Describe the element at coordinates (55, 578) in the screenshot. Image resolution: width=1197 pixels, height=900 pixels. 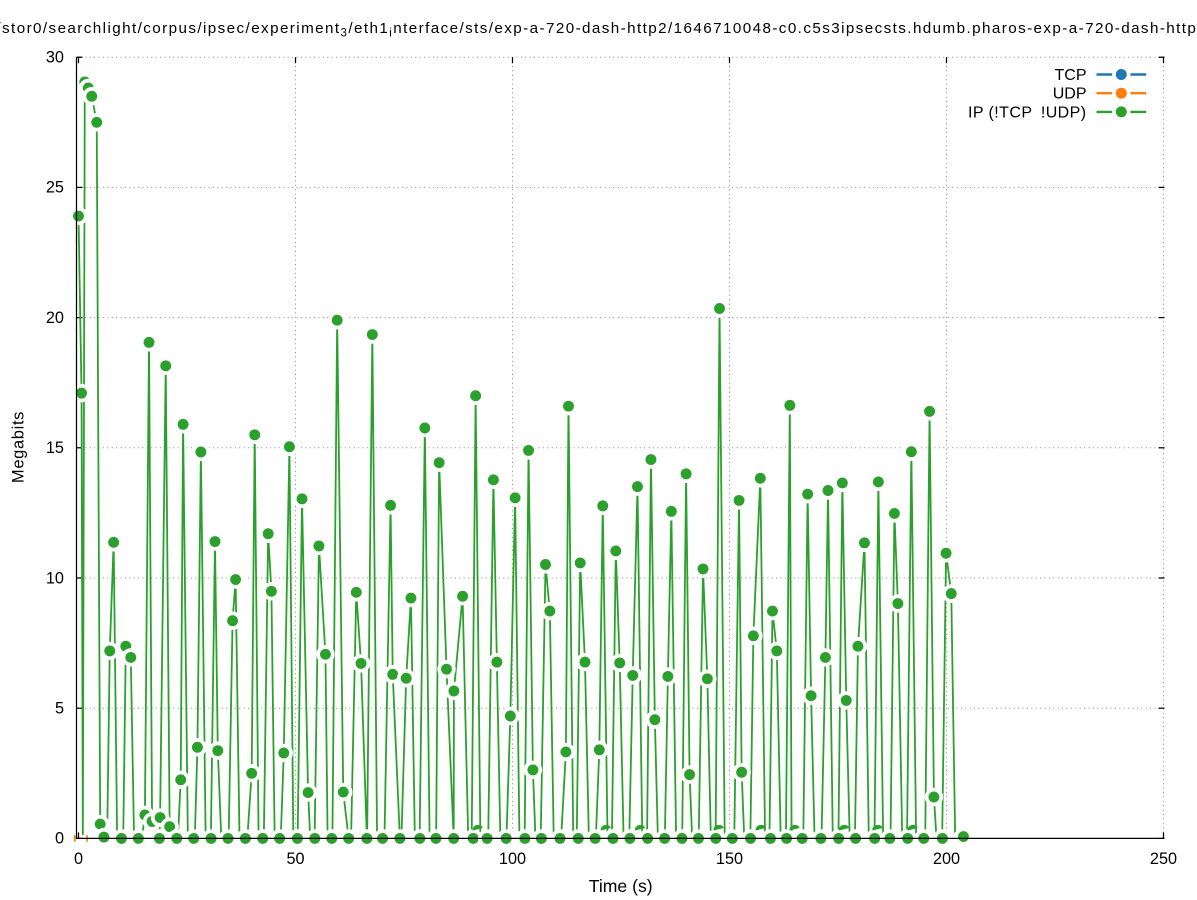
I see `svg-text: 10` at that location.